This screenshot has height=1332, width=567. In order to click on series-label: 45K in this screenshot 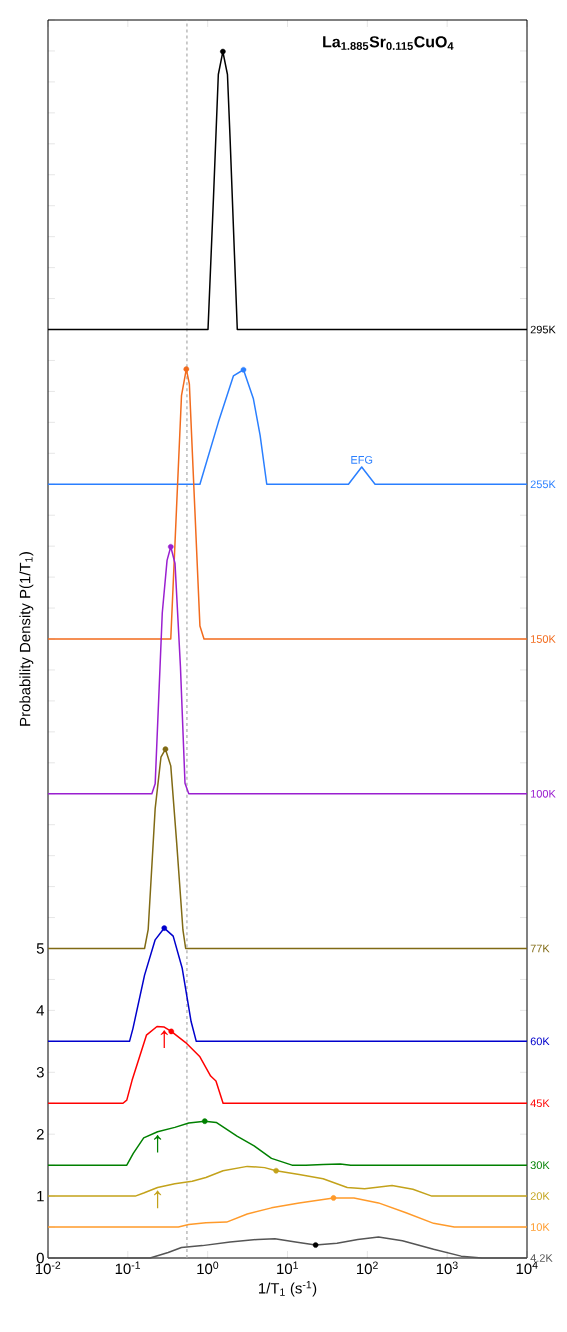, I will do `click(540, 1103)`.